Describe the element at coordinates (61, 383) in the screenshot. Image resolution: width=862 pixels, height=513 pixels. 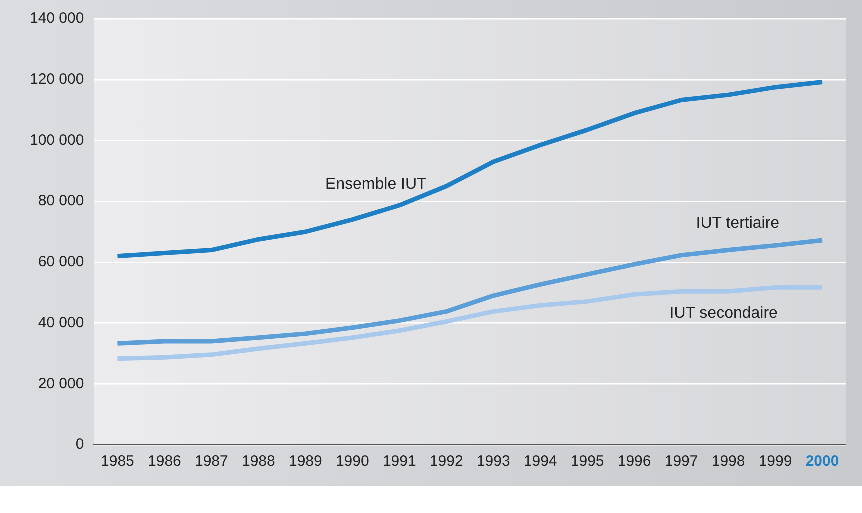
I see `y-tick-label: 20 000` at that location.